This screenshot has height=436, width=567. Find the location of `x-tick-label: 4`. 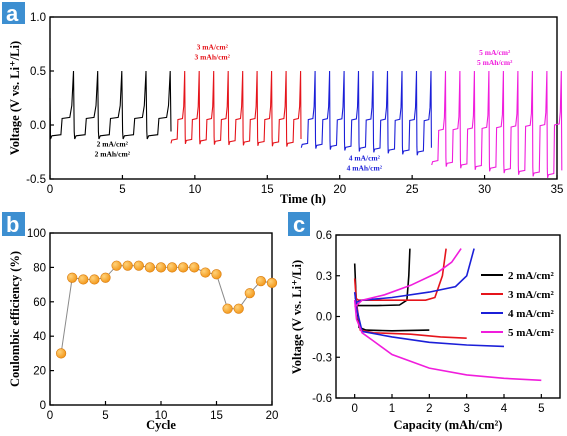

x-tick-label: 4 is located at coordinates (504, 409).